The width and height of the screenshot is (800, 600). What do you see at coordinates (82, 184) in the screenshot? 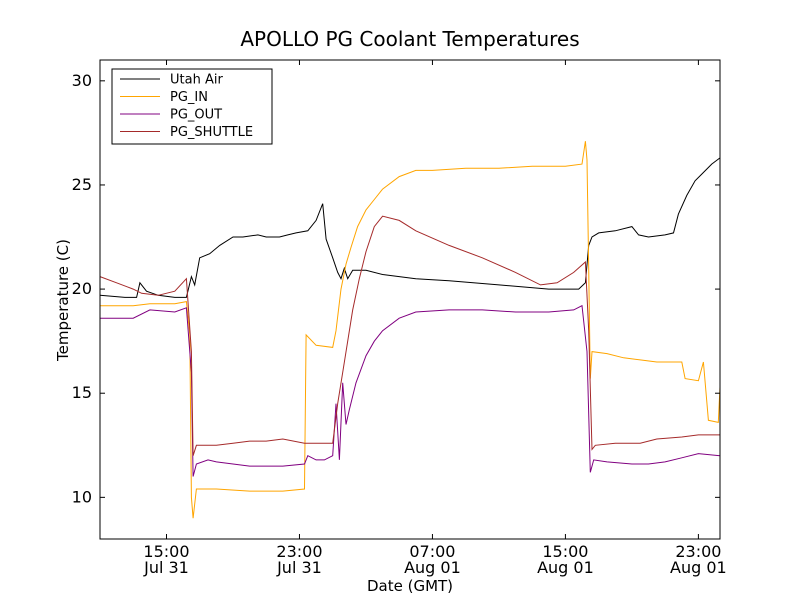
I see `y-tick-label: 25` at bounding box center [82, 184].